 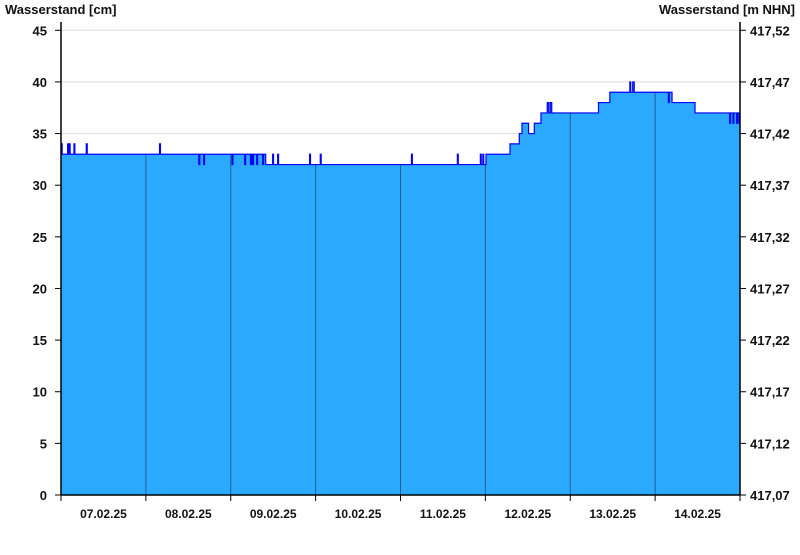 I want to click on right-tick-label: 417,42, so click(x=770, y=134).